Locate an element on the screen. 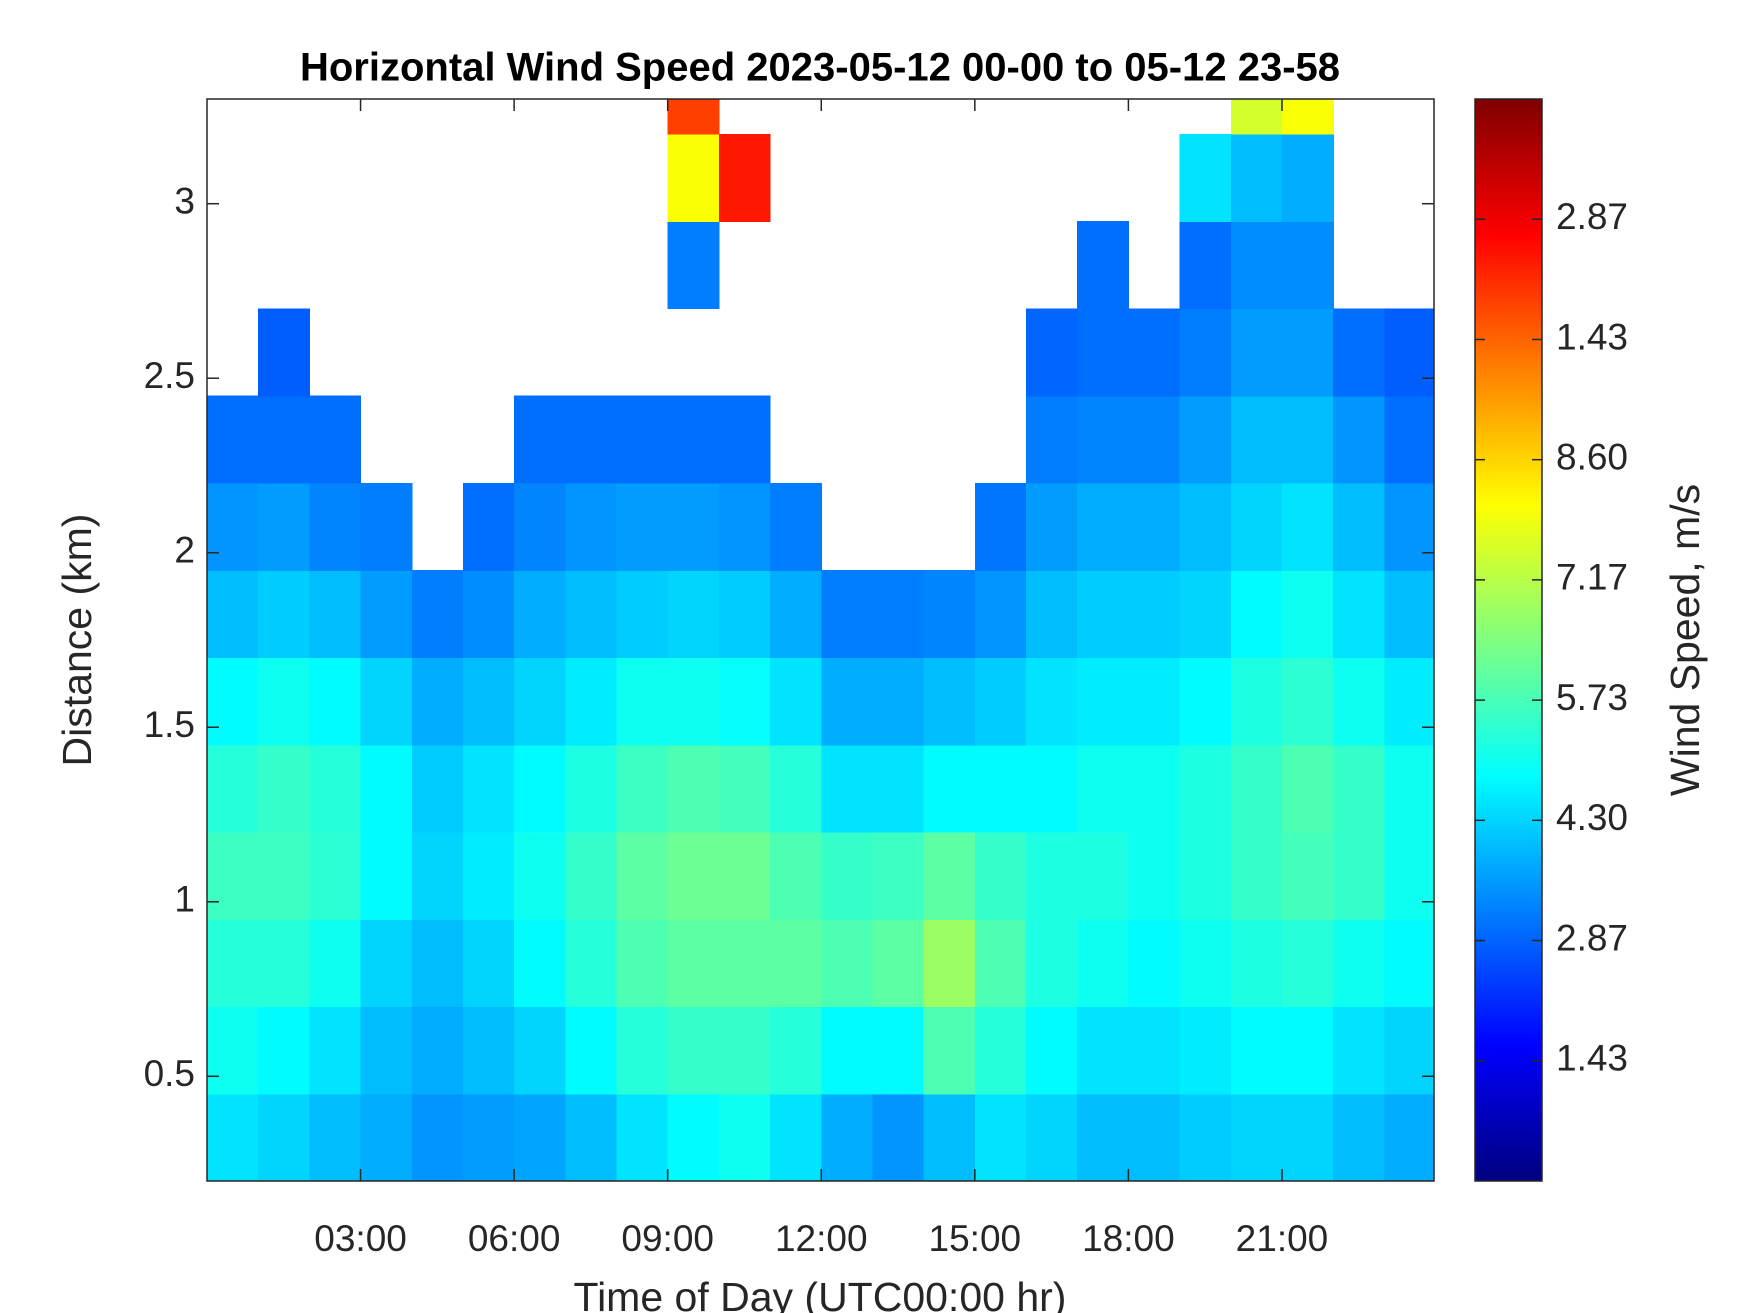  x-axis-label: Time of Day (UTC00:00 hr) is located at coordinates (820, 1293).